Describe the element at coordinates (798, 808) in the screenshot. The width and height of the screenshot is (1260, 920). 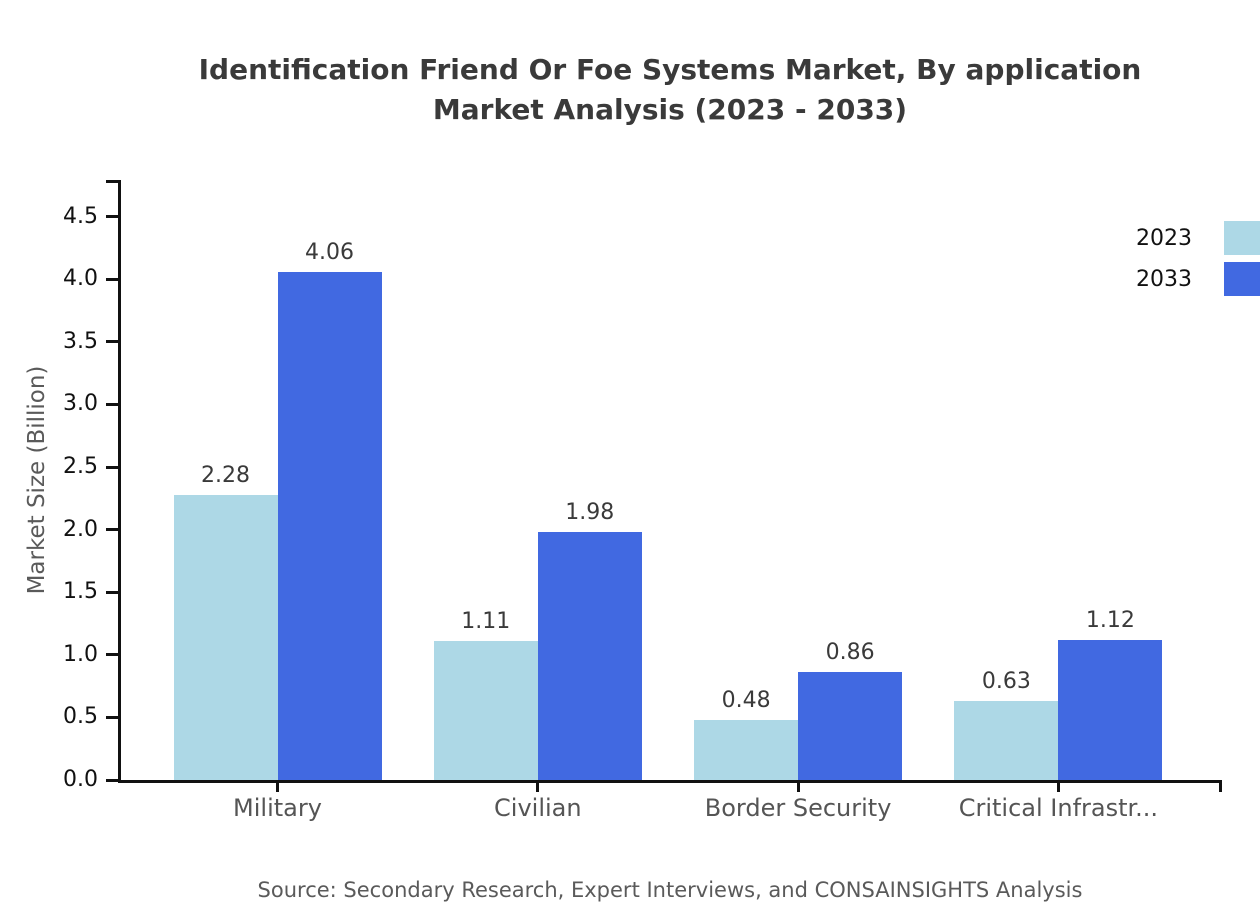
I see `category-label-border-security: Border Security` at that location.